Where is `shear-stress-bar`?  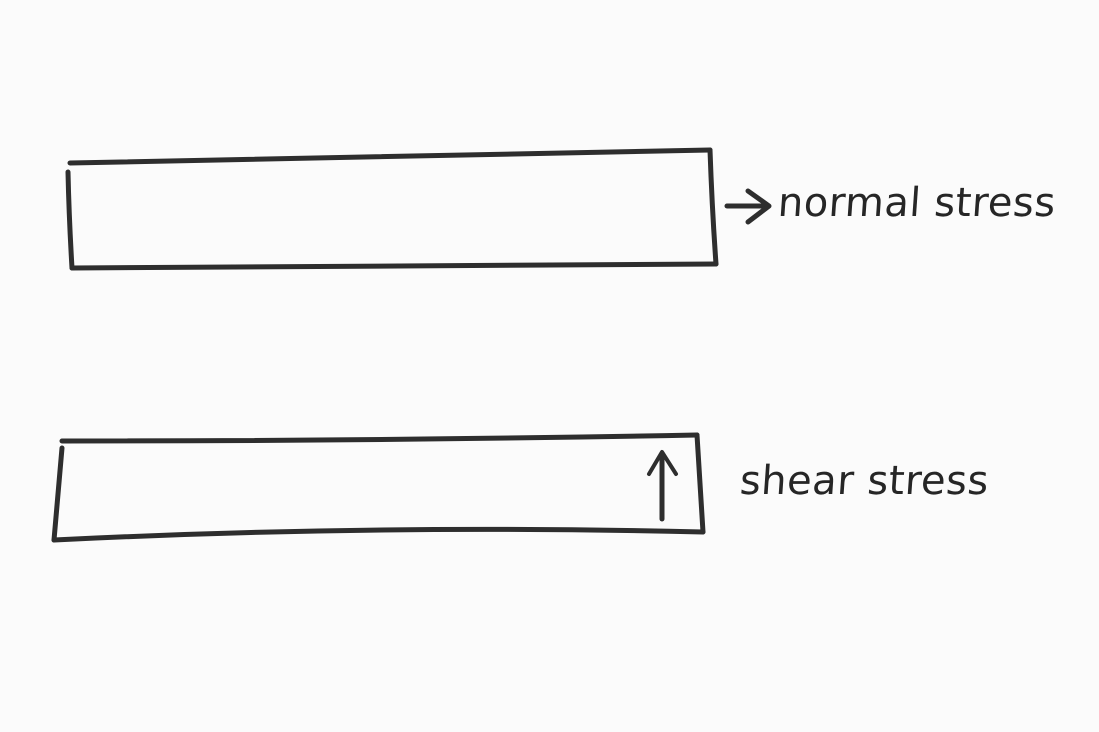 shear-stress-bar is located at coordinates (378, 487).